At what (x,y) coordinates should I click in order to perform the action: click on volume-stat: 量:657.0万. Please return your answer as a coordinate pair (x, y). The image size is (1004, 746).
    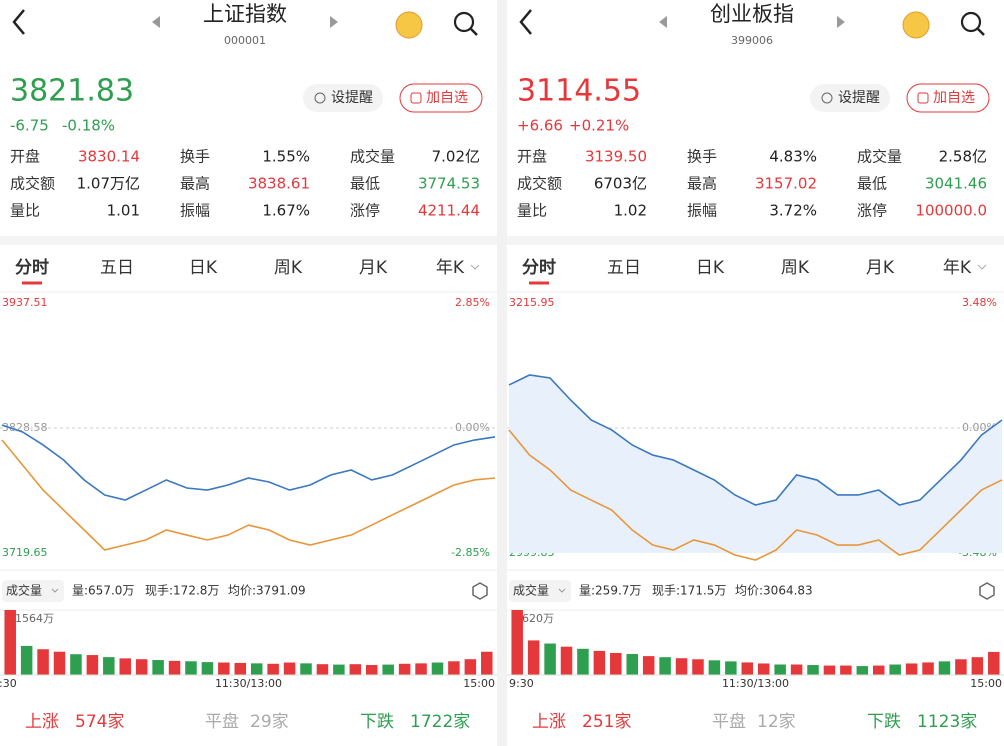
    Looking at the image, I should click on (103, 591).